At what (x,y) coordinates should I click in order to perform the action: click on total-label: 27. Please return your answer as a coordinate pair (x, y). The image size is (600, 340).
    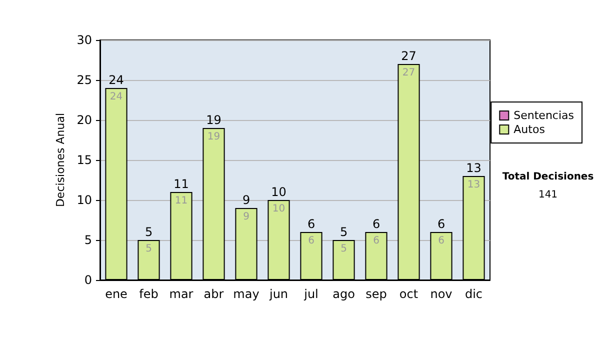
    Looking at the image, I should click on (408, 56).